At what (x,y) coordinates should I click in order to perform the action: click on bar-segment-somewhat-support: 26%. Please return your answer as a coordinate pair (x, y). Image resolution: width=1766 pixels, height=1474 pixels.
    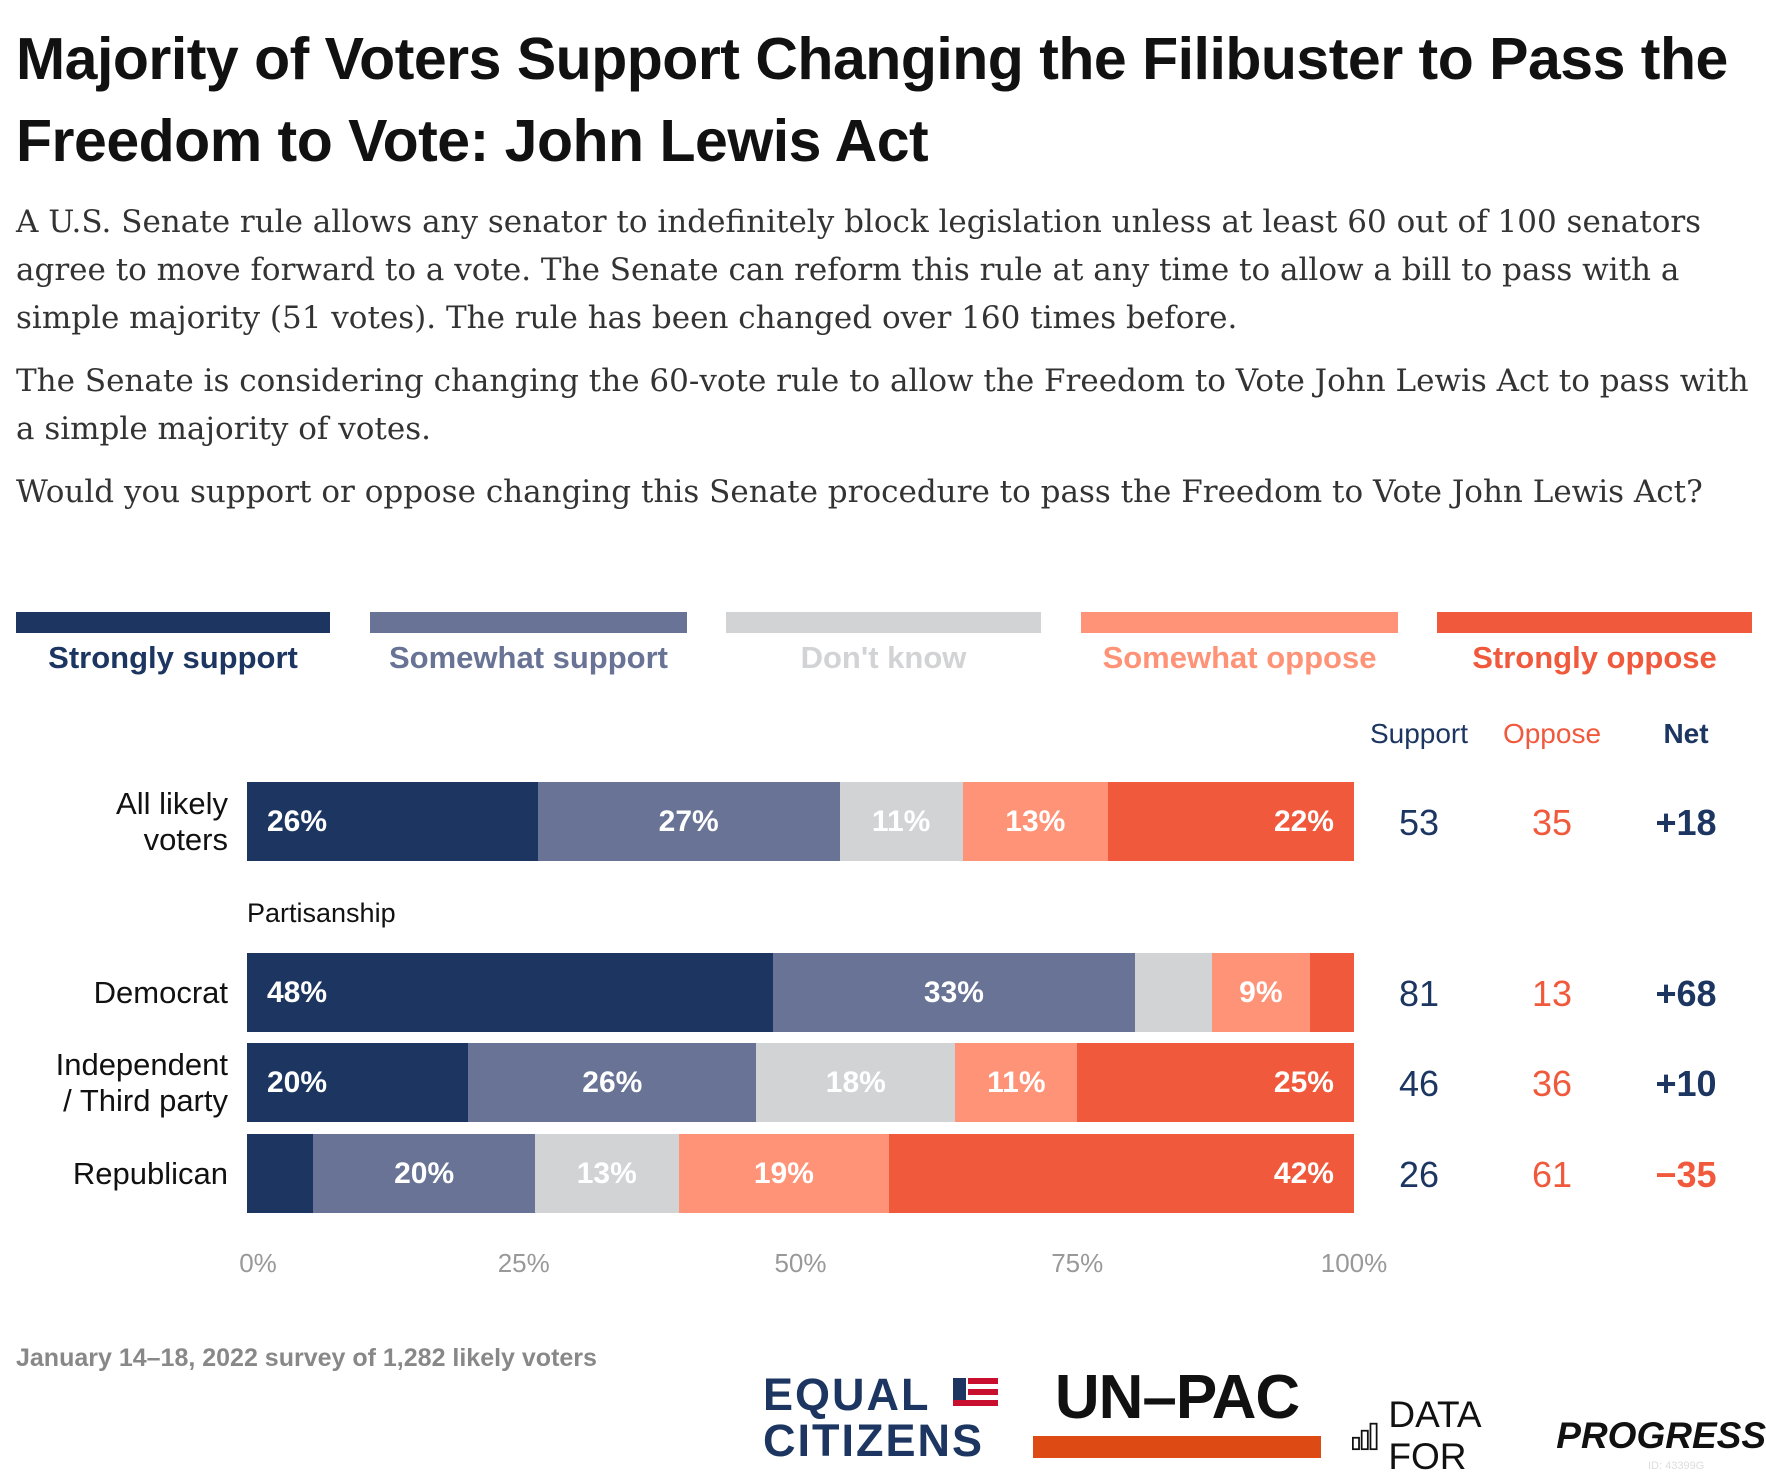
    Looking at the image, I should click on (612, 1082).